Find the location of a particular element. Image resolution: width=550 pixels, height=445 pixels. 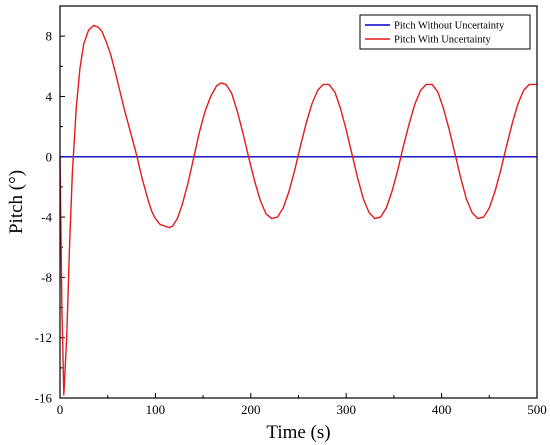

x-tick-label: 400 is located at coordinates (442, 409).